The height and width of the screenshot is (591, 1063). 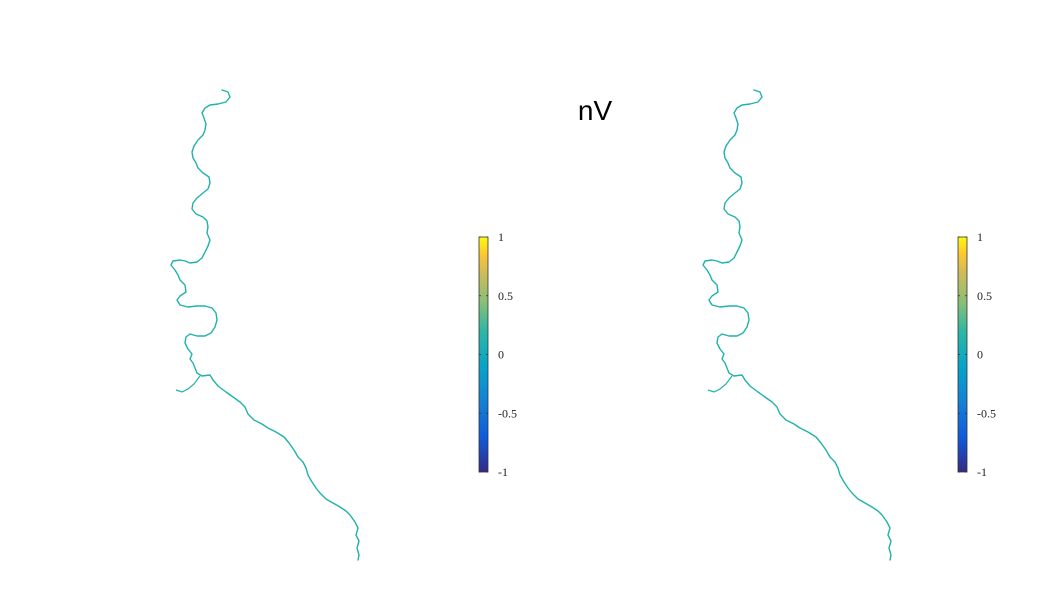 What do you see at coordinates (595, 110) in the screenshot?
I see `figure-title: nV` at bounding box center [595, 110].